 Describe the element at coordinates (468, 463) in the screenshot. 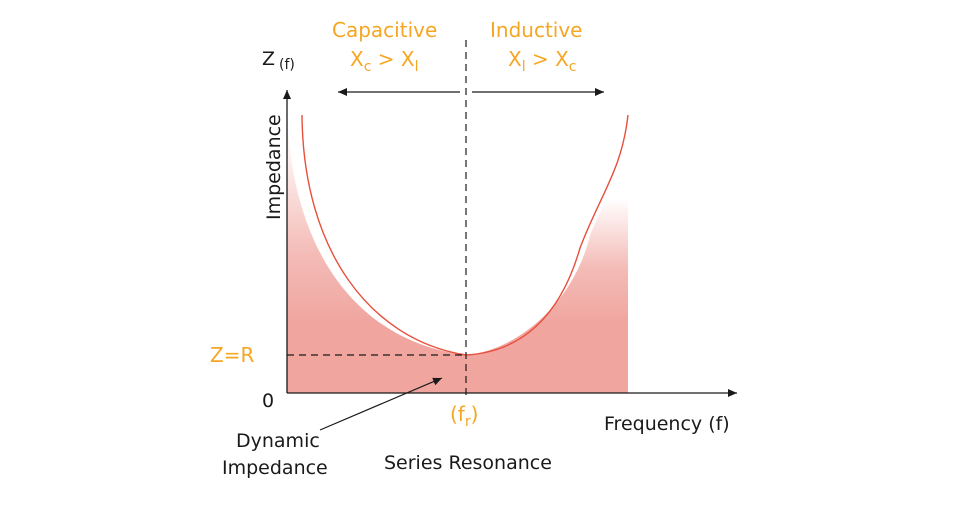

I see `series-resonance-label: Series Resonance` at that location.